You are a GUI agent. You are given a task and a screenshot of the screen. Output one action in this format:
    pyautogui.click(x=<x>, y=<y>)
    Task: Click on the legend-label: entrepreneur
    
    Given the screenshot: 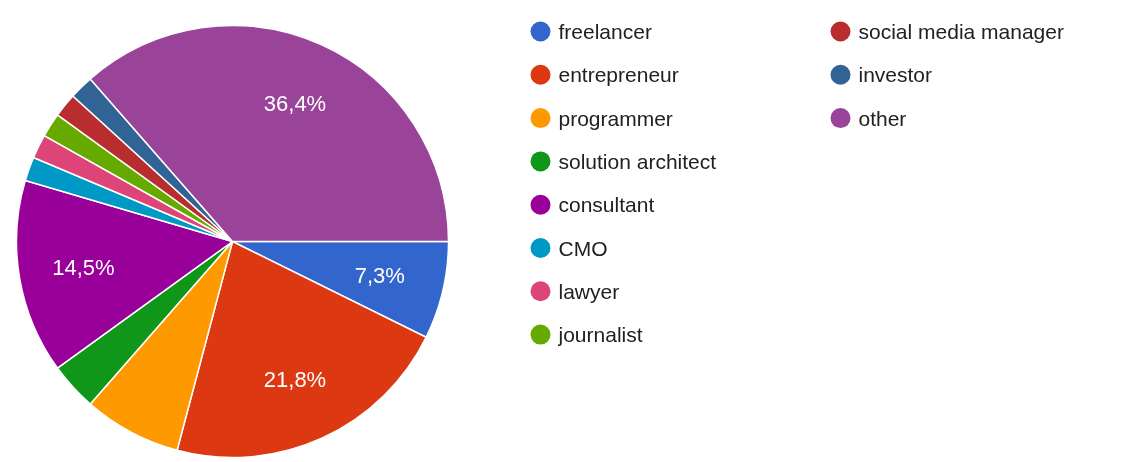 What is the action you would take?
    pyautogui.click(x=618, y=75)
    